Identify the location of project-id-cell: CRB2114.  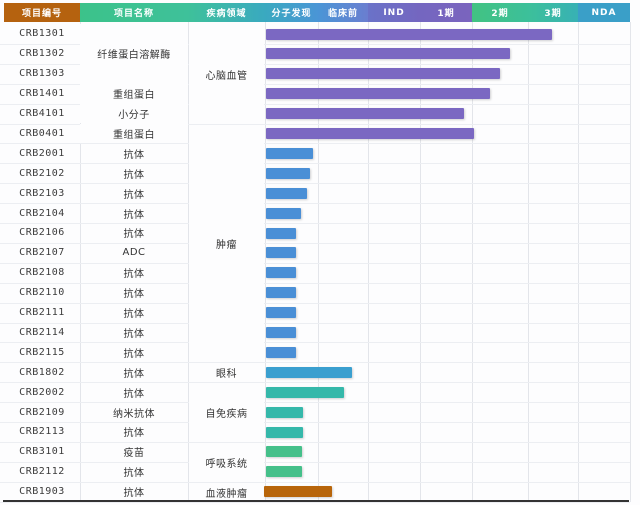
(42, 332).